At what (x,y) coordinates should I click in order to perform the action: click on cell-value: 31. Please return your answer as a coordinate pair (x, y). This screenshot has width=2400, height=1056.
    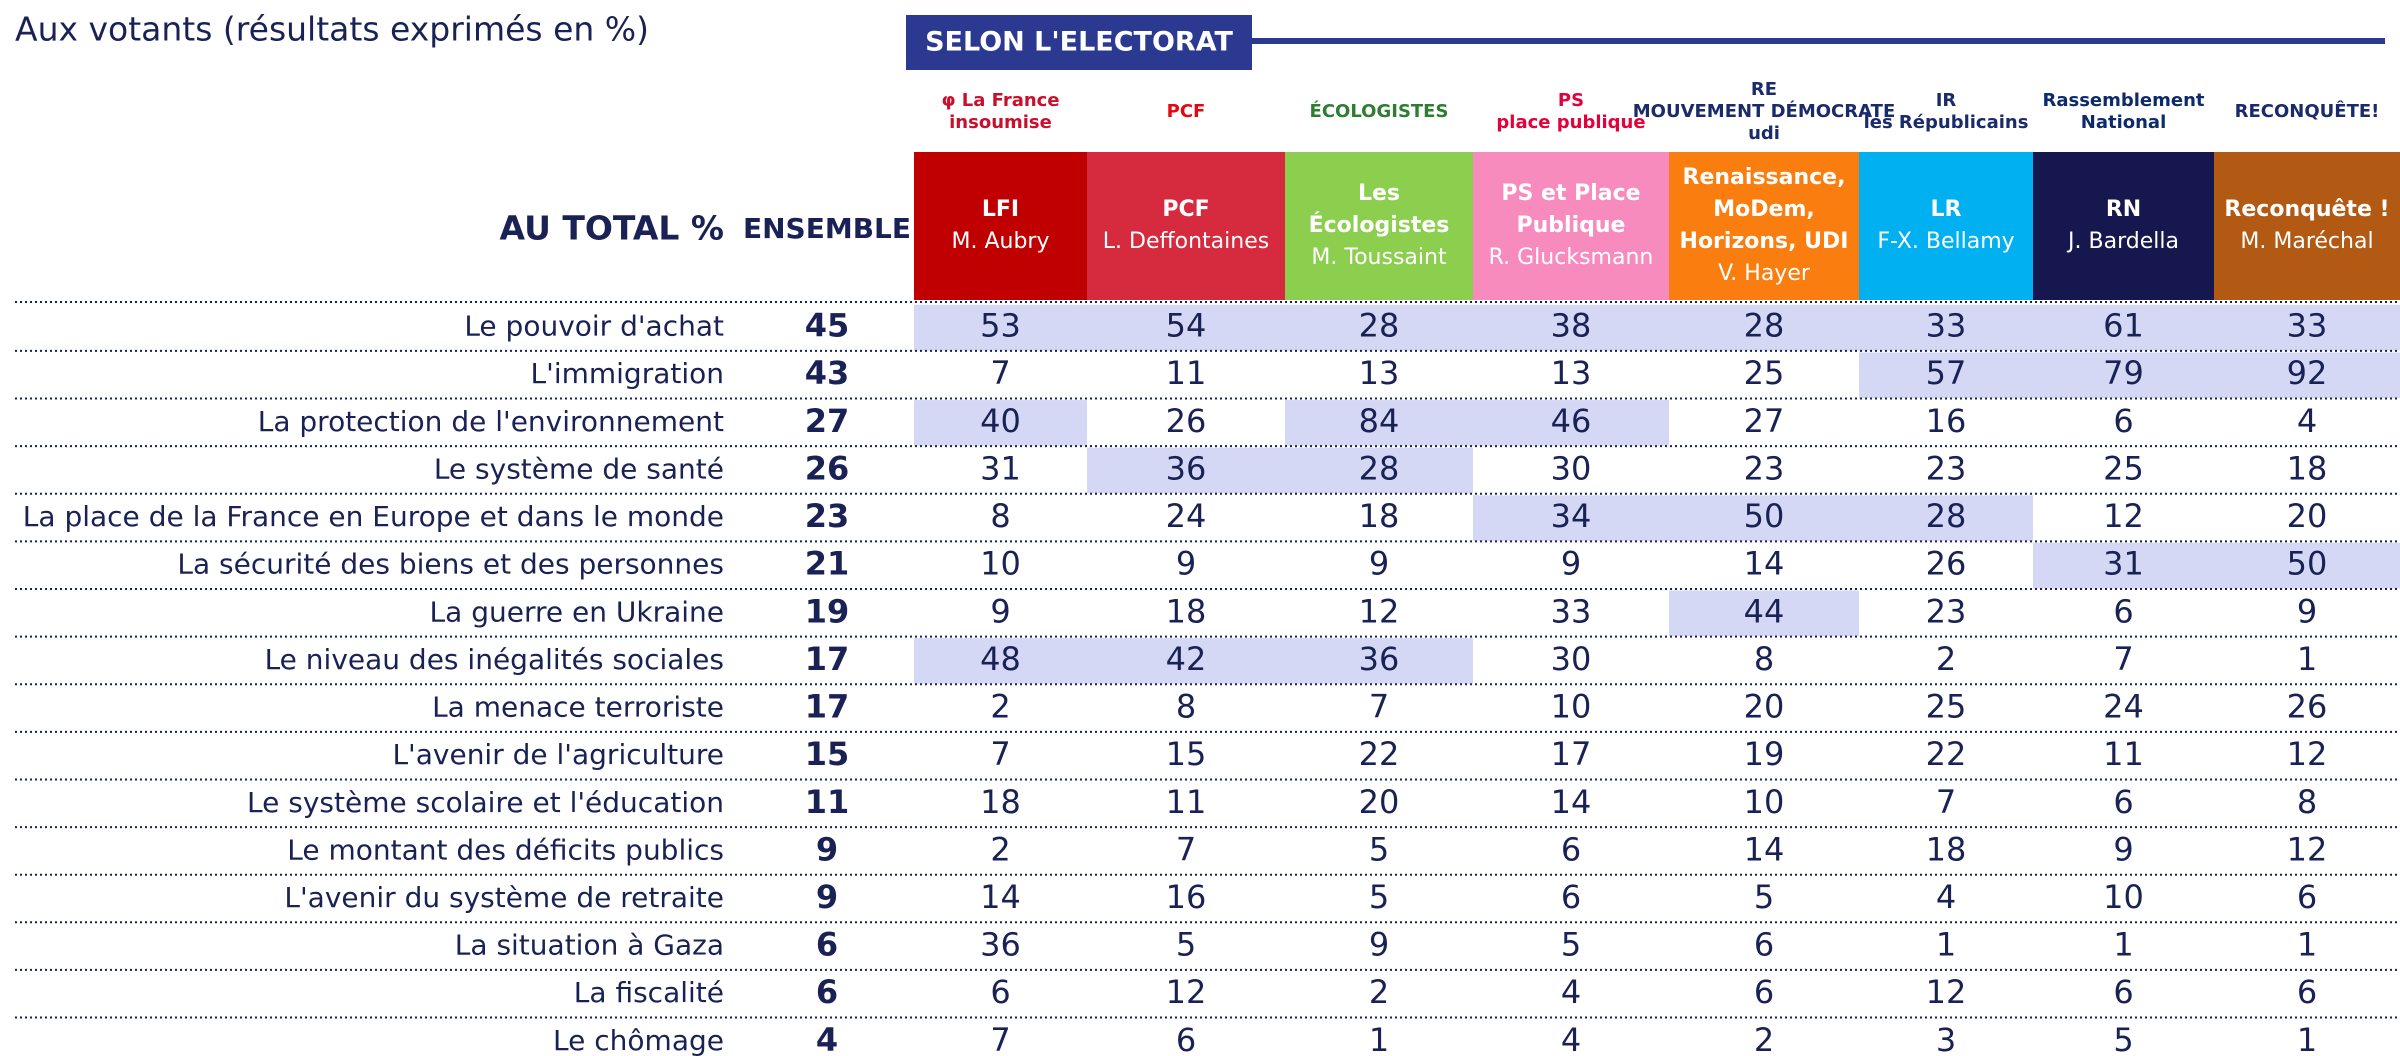
    Looking at the image, I should click on (2123, 564).